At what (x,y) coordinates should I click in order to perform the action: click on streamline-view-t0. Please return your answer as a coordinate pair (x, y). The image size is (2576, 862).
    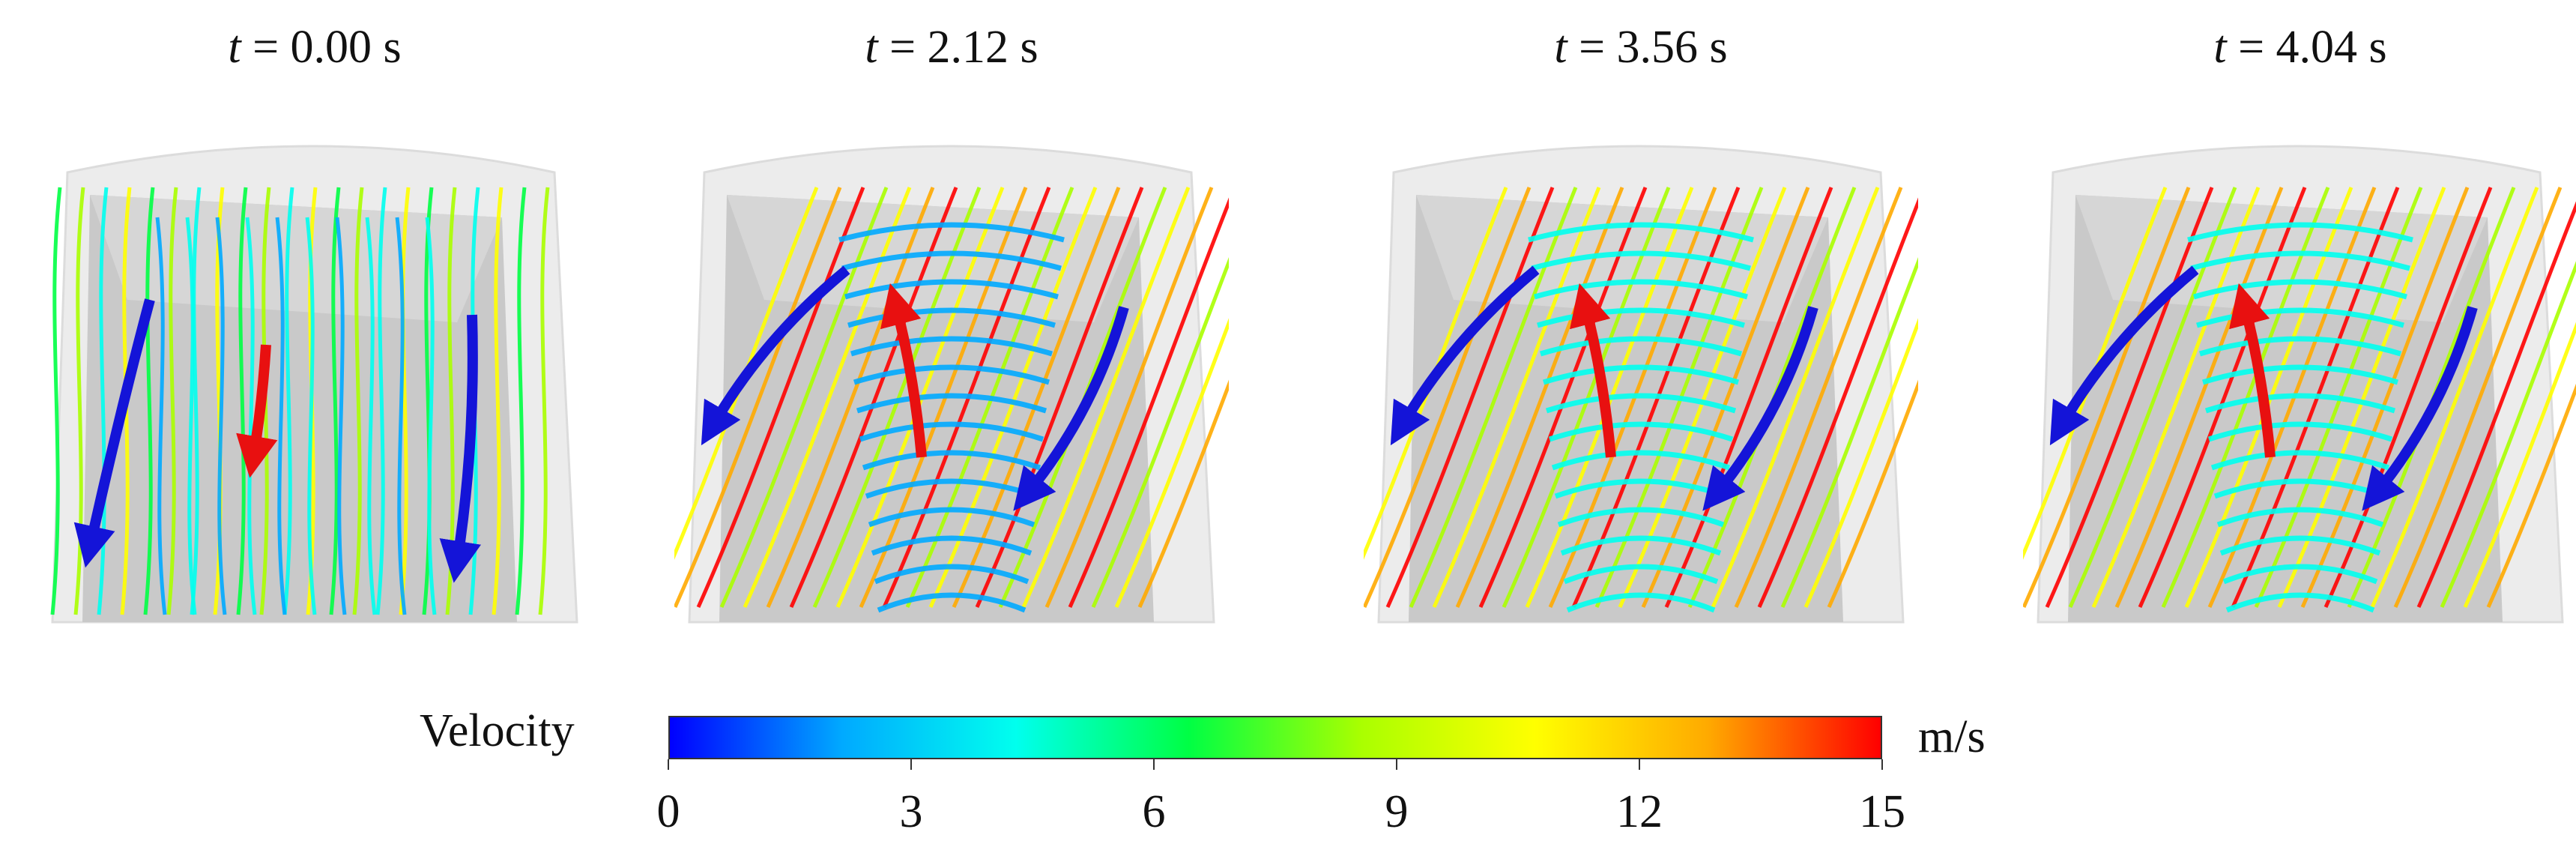
    Looking at the image, I should click on (314, 384).